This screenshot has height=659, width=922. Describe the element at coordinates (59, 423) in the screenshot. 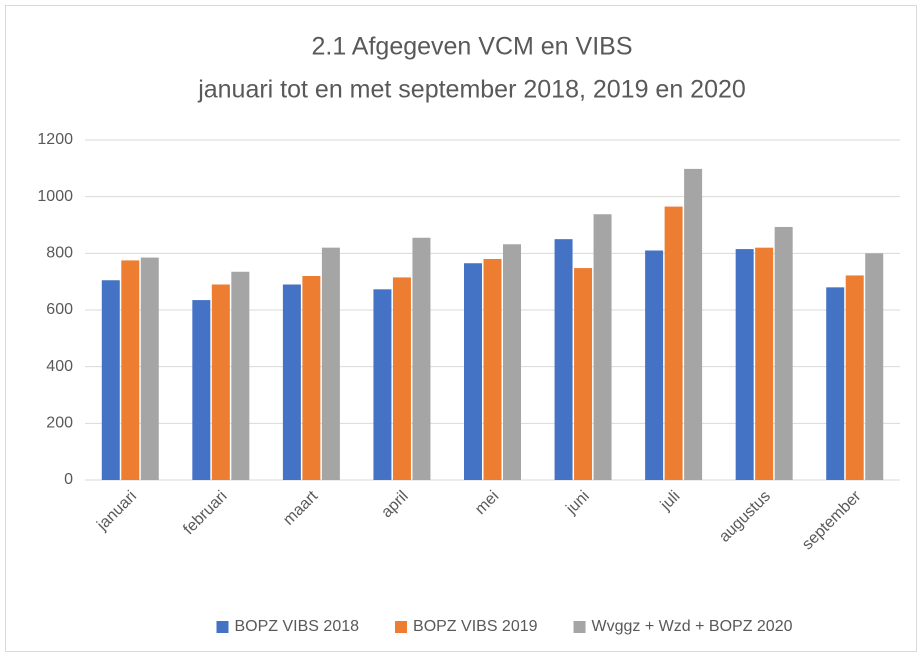

I see `y-tick-label: 200` at that location.